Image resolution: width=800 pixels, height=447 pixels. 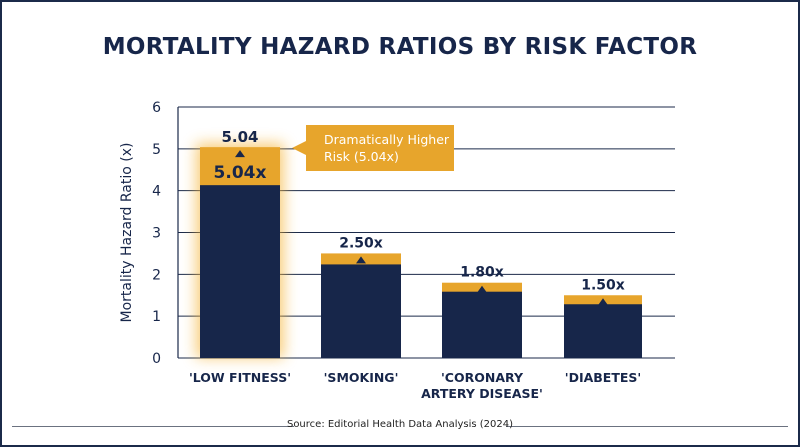 I want to click on y-tick-label: 0, so click(x=156, y=359).